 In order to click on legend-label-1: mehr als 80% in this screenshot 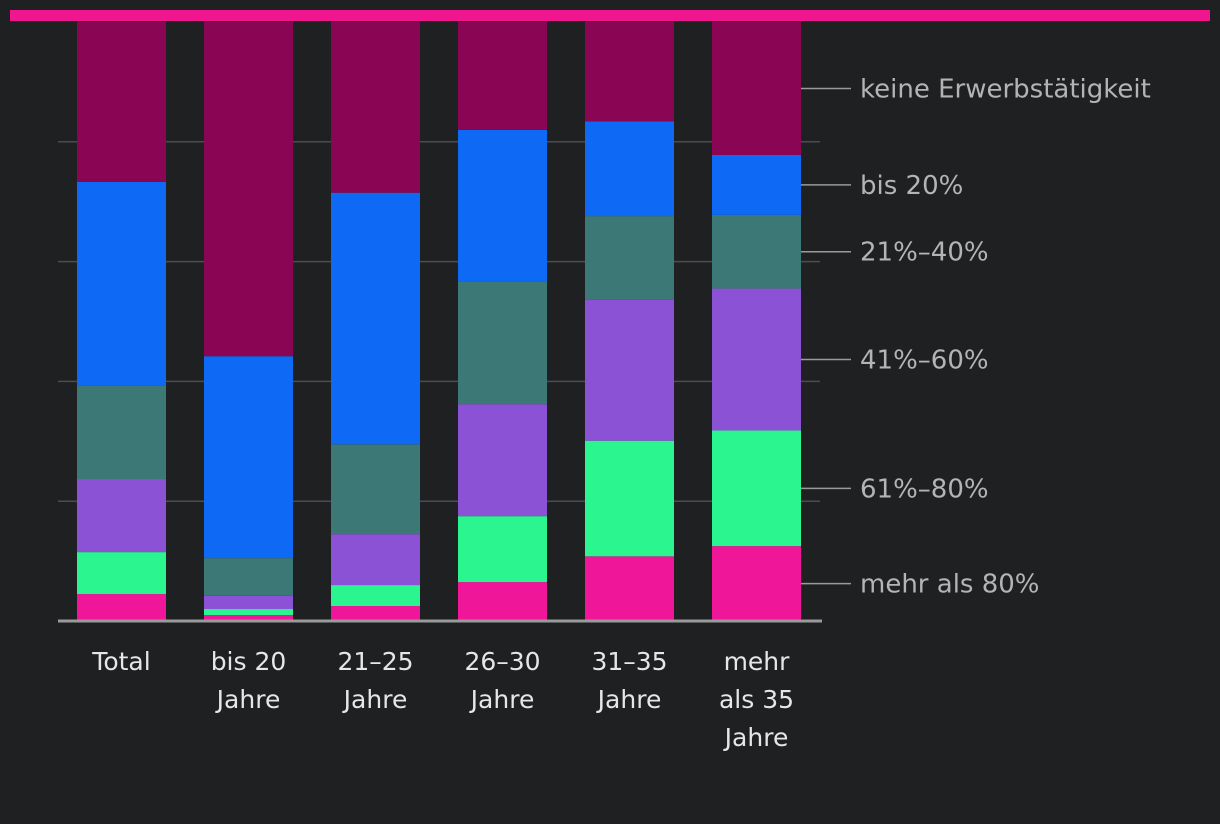, I will do `click(950, 585)`.